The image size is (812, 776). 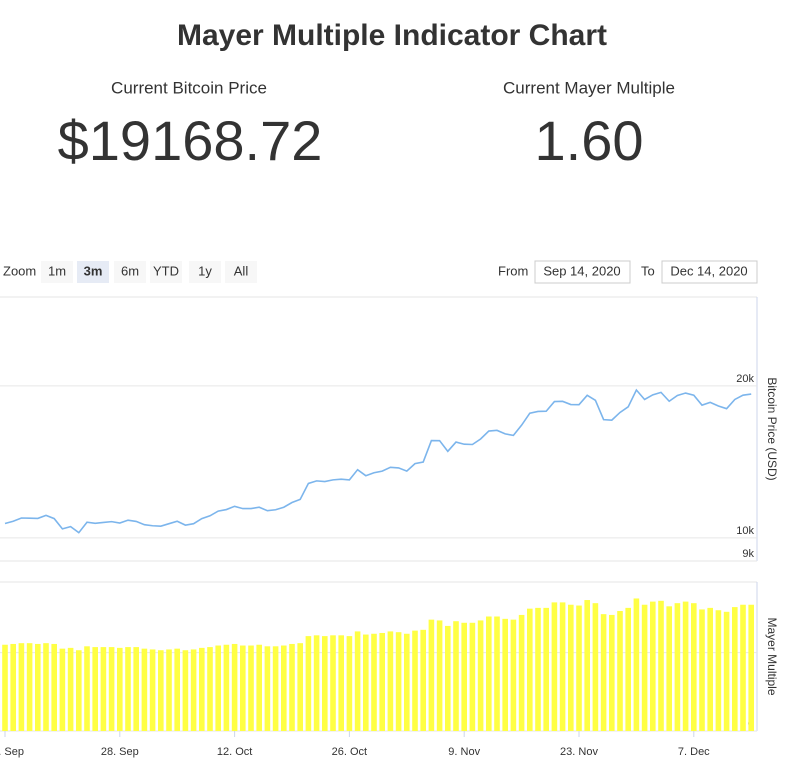 I want to click on x-tick-label: 28. Sep, so click(x=120, y=752).